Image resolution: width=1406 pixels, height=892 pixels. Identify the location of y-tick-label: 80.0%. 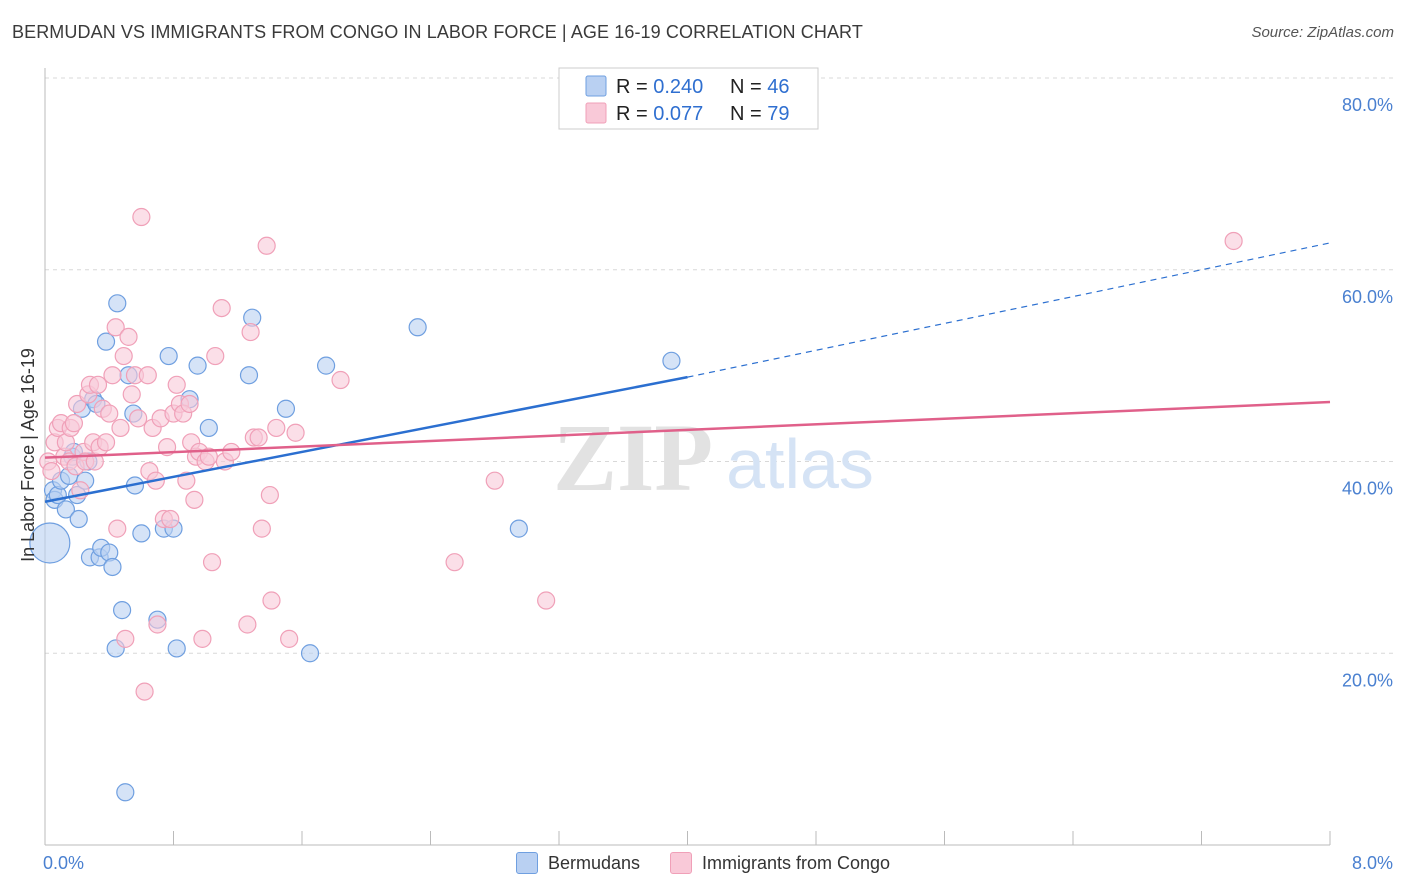
(1367, 105).